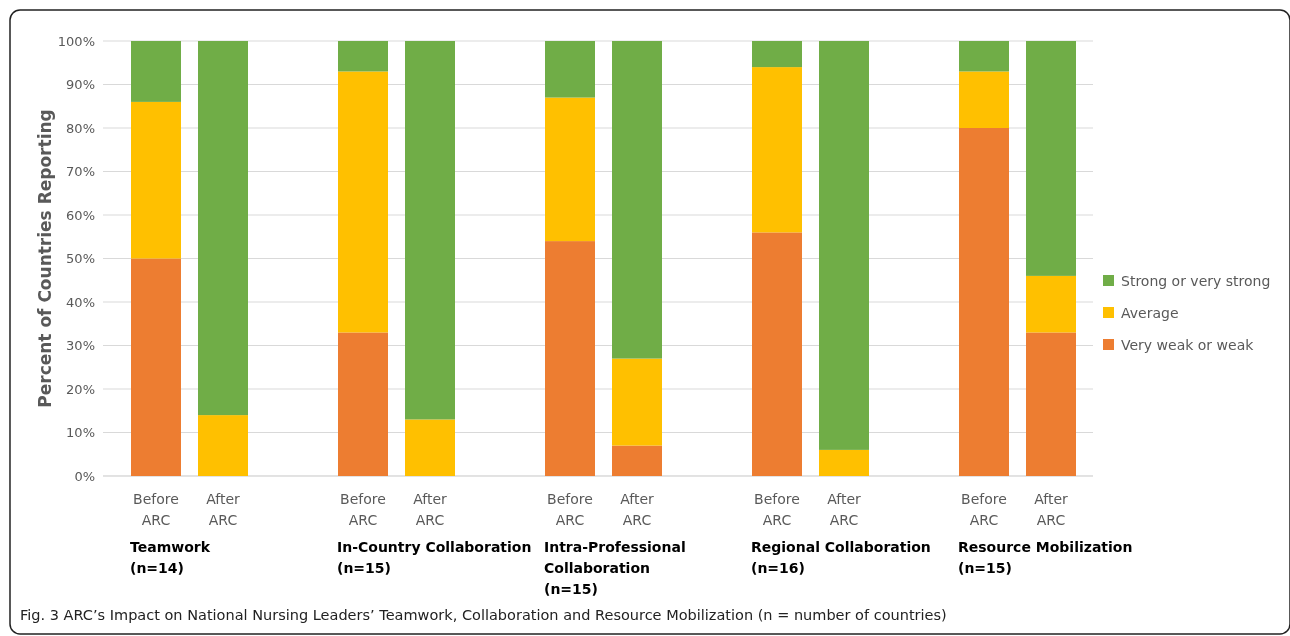  What do you see at coordinates (80, 128) in the screenshot?
I see `y-tick-label: 80%` at bounding box center [80, 128].